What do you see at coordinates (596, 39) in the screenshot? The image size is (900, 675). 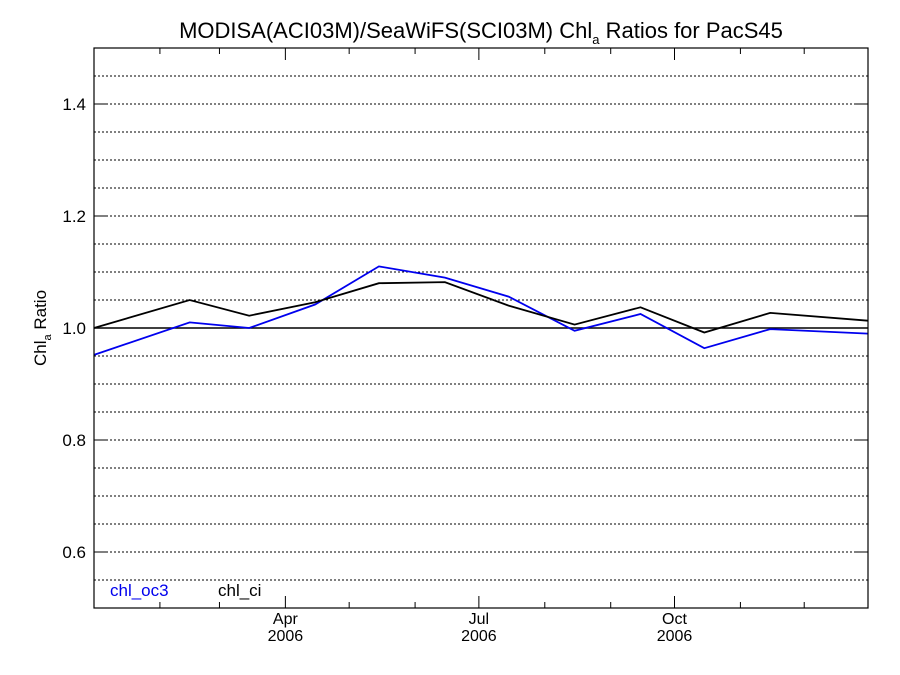 I see `title-subscript: a` at bounding box center [596, 39].